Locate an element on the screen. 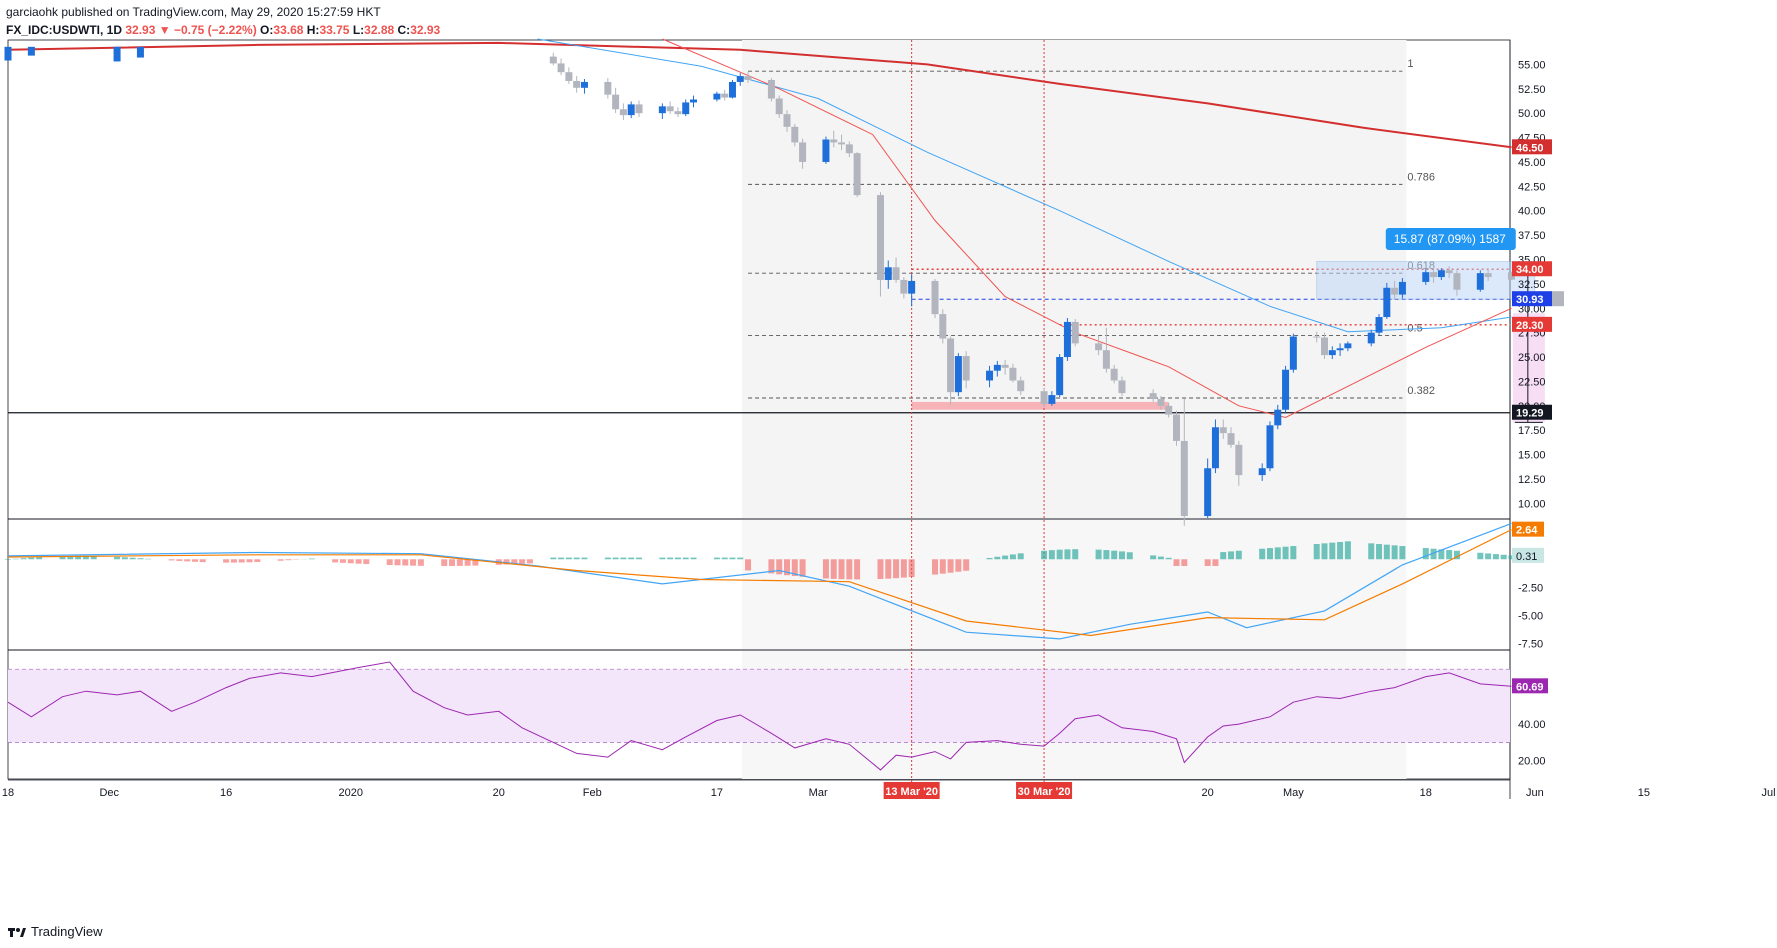  ma-long-line is located at coordinates (759, 95).